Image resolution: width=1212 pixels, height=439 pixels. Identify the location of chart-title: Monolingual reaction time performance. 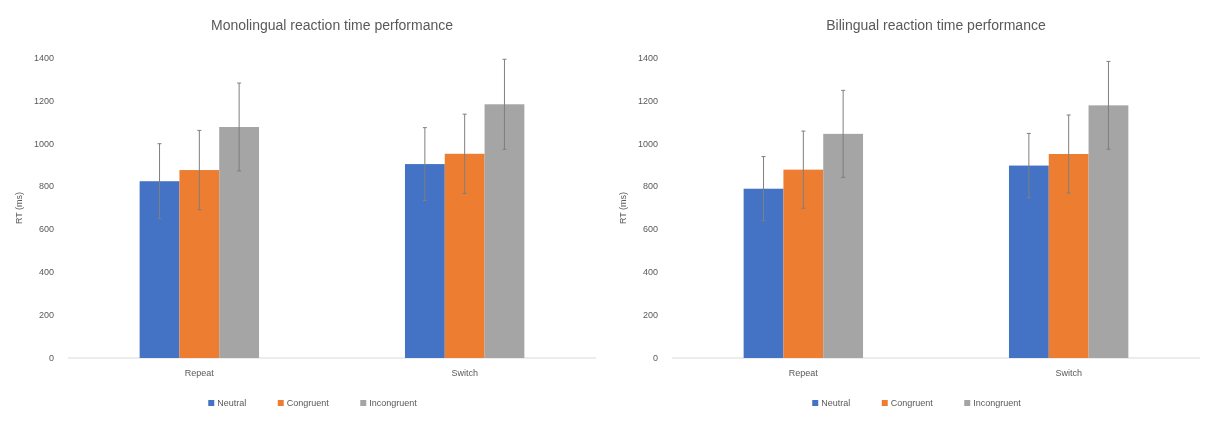
(332, 25).